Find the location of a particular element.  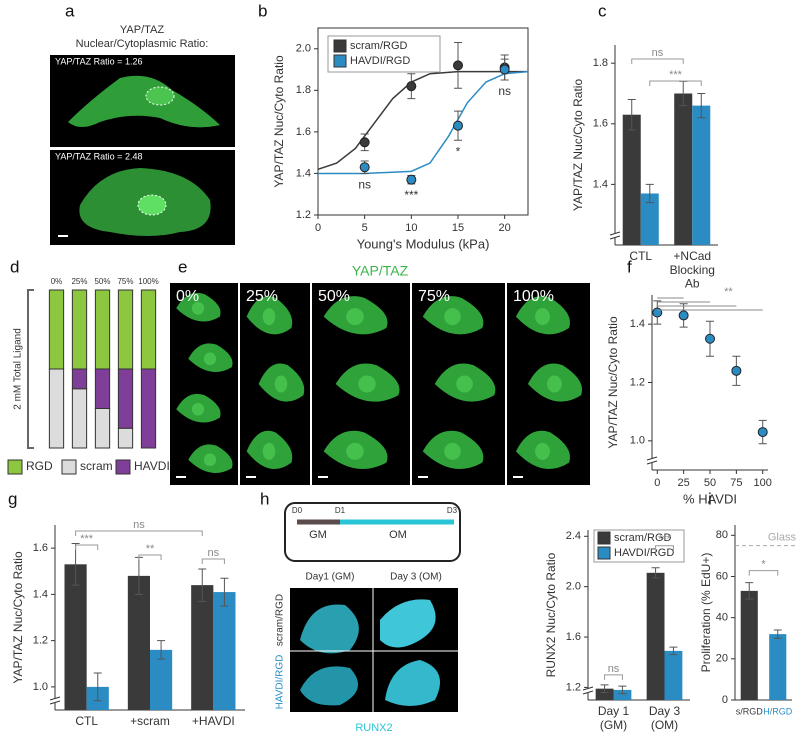

bracket is located at coordinates (30, 369).